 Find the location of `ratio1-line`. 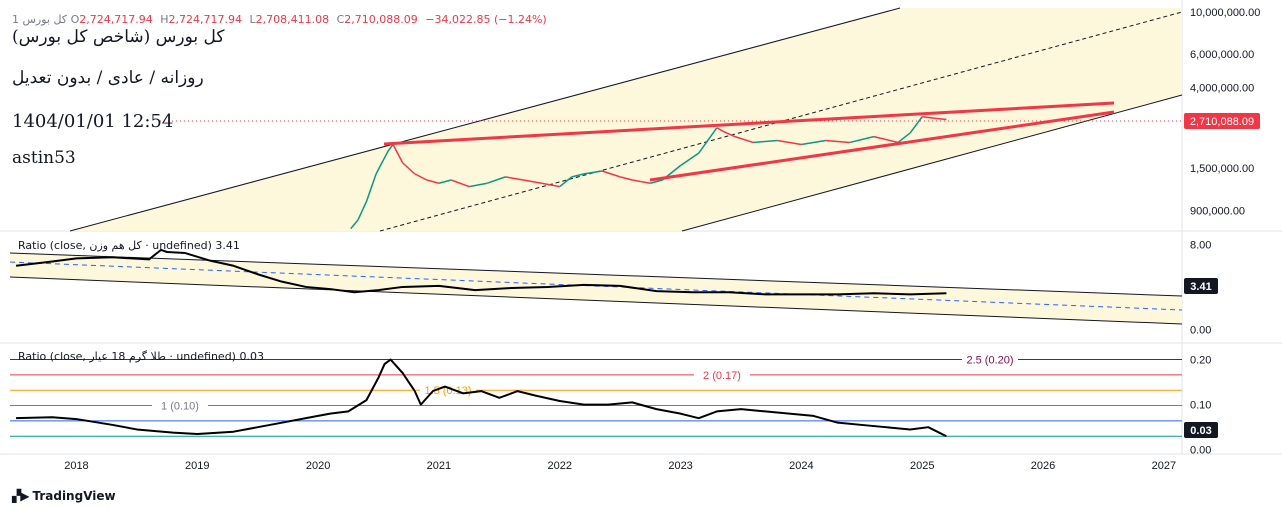

ratio1-line is located at coordinates (481, 272).